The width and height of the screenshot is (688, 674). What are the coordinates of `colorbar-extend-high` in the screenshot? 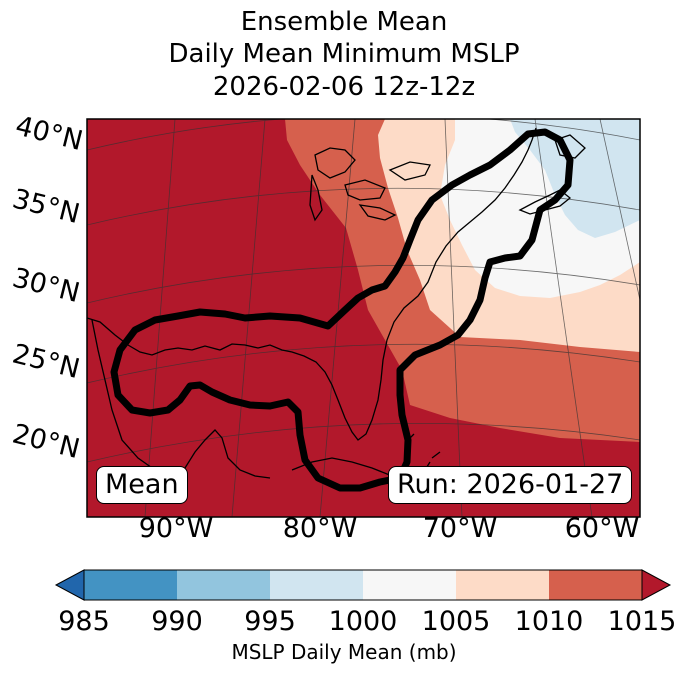 It's located at (656, 585).